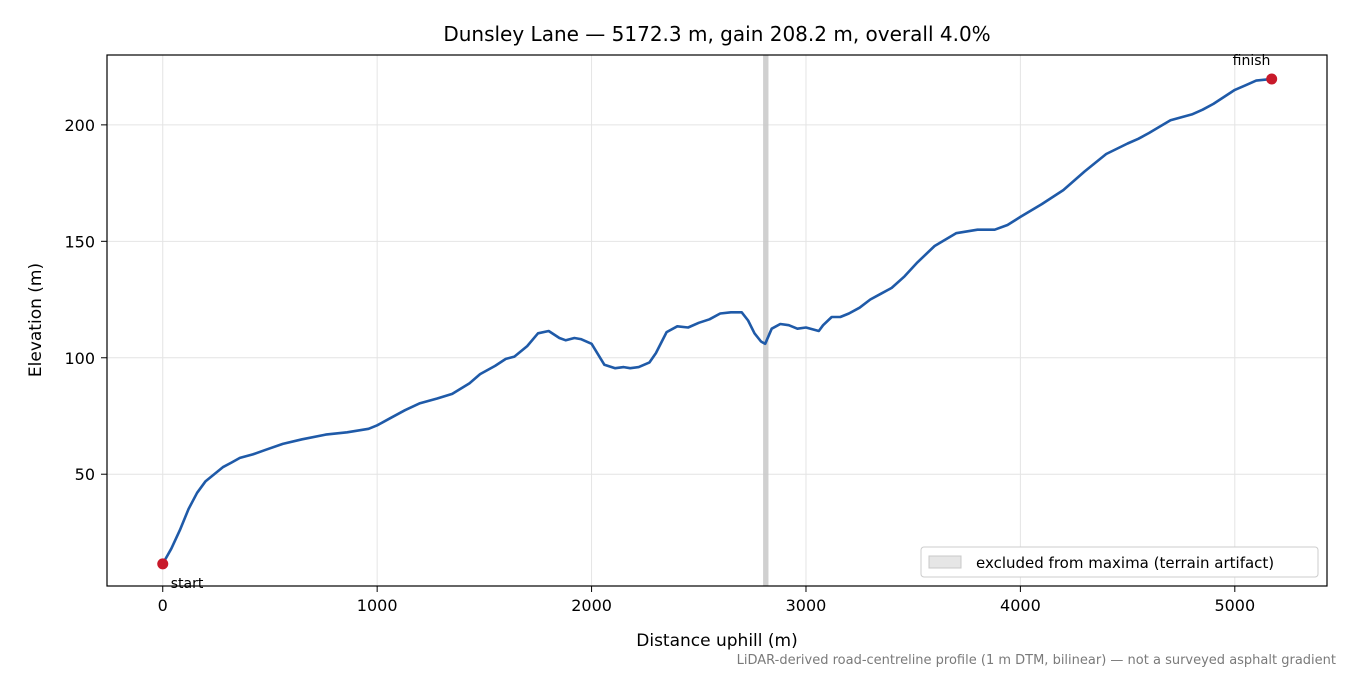 This screenshot has height=675, width=1350. I want to click on x-tick-label: 2000, so click(591, 605).